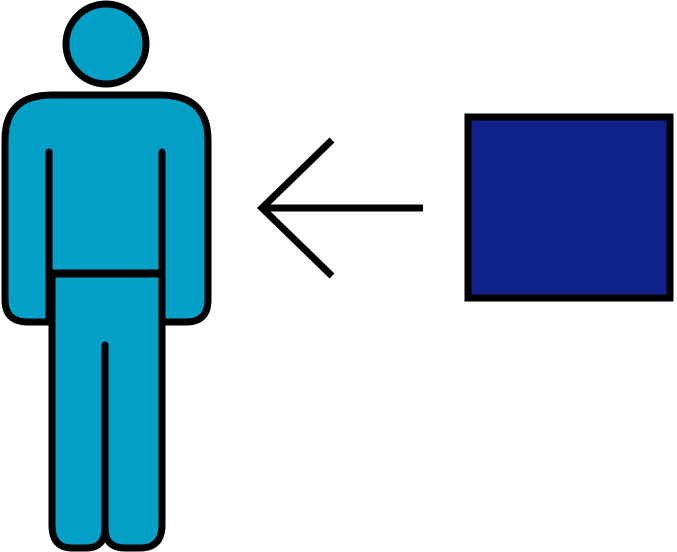  What do you see at coordinates (569, 207) in the screenshot?
I see `square-box` at bounding box center [569, 207].